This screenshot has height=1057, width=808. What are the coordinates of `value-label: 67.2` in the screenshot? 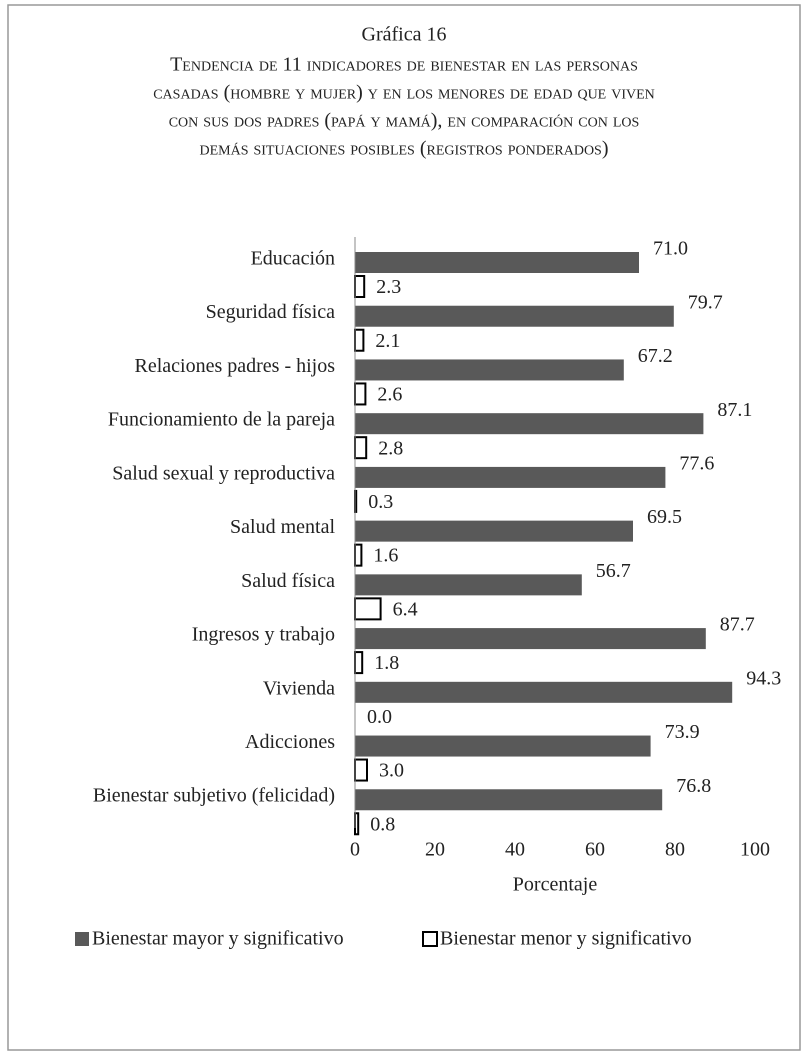 It's located at (655, 356).